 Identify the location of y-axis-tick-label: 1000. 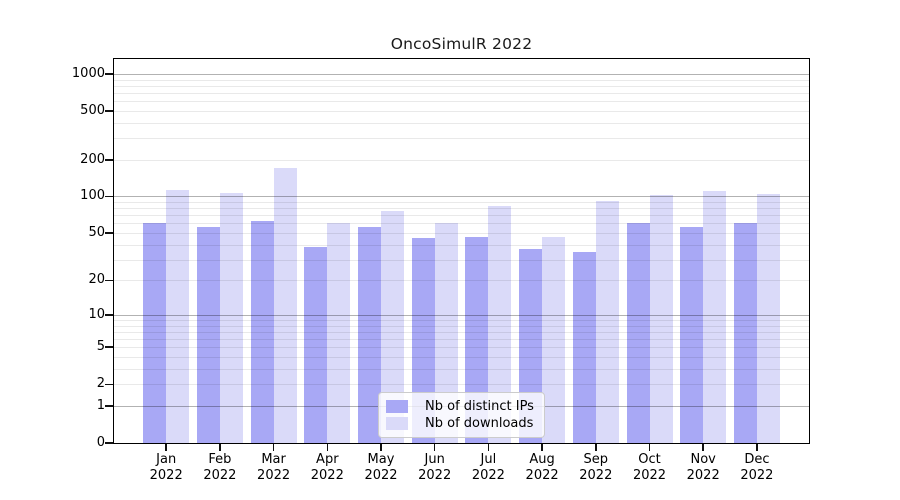
(88, 73).